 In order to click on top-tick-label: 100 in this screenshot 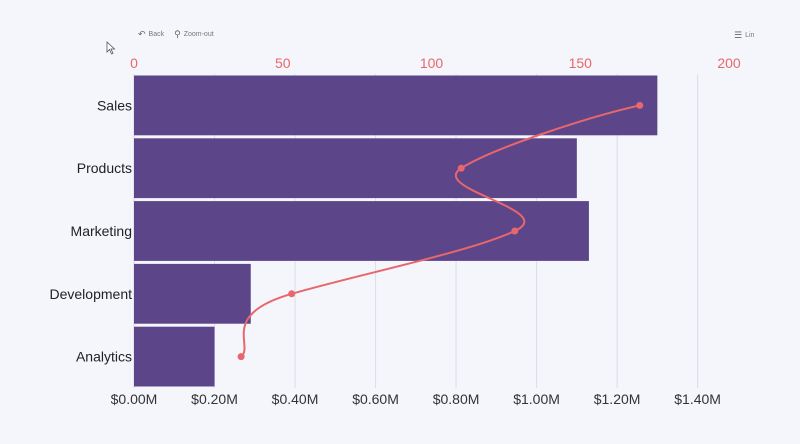, I will do `click(432, 63)`.